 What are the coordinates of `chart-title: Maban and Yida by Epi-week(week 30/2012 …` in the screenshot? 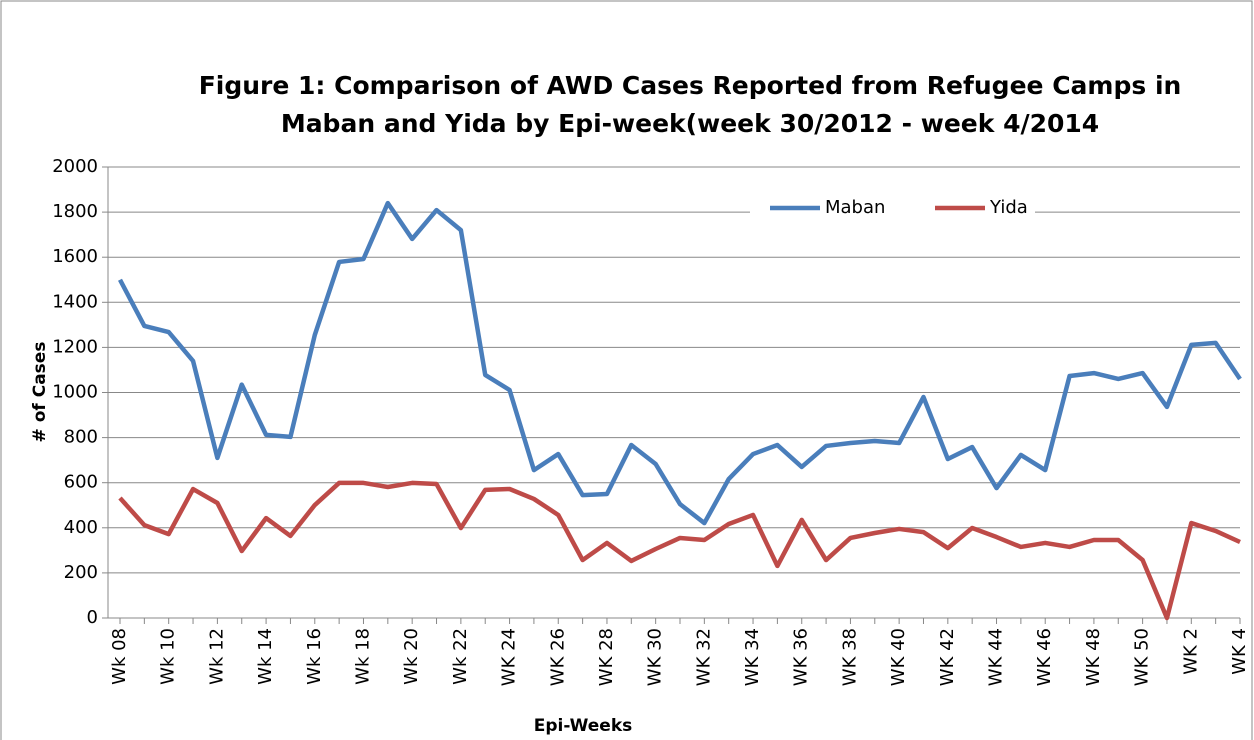 It's located at (690, 123).